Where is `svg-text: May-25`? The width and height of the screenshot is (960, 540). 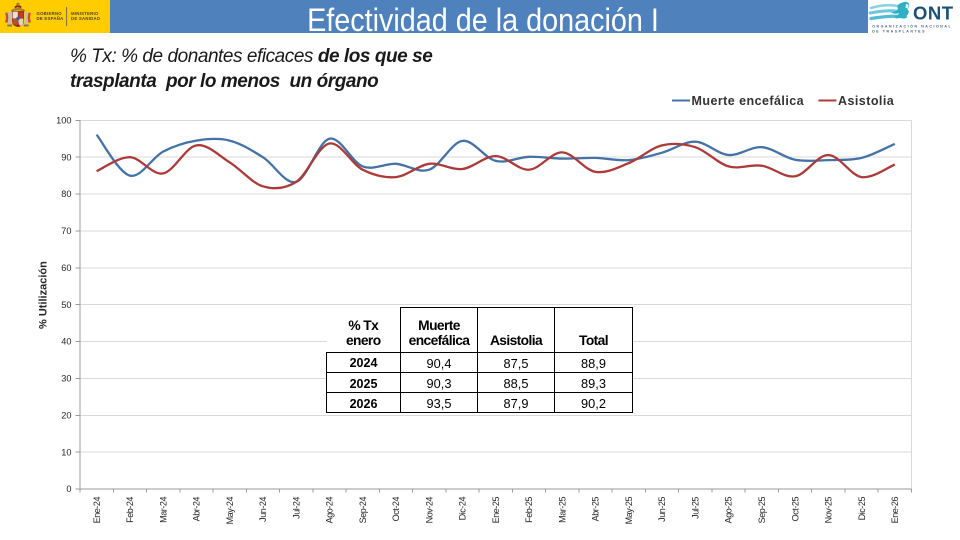
svg-text: May-25 is located at coordinates (629, 511).